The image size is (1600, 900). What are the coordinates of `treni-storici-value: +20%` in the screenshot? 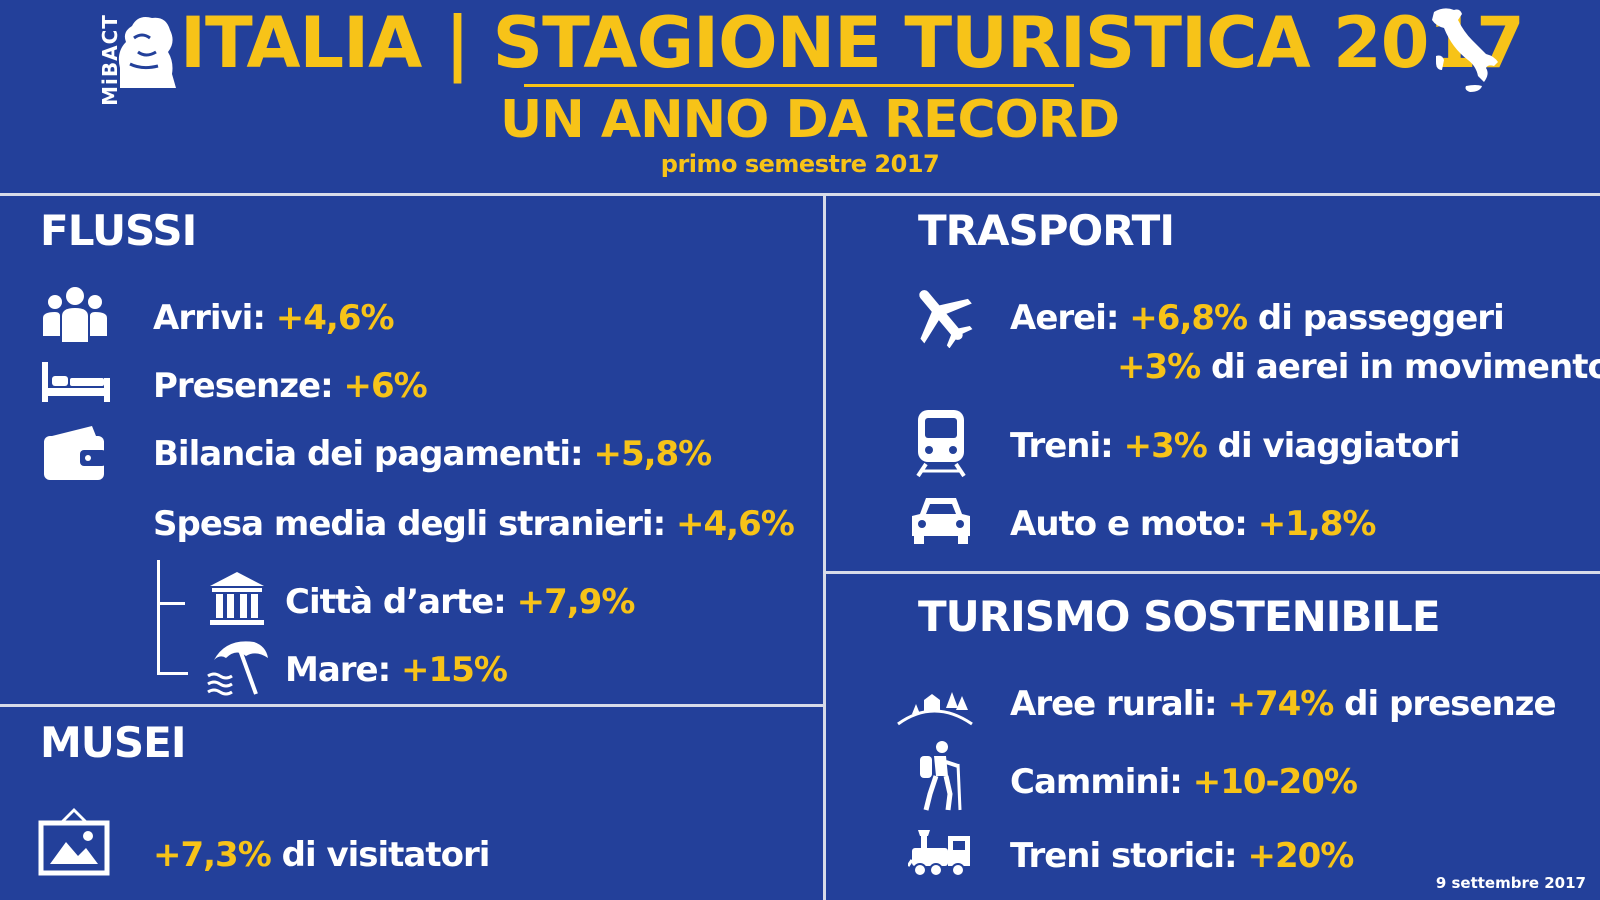 It's located at (1301, 856).